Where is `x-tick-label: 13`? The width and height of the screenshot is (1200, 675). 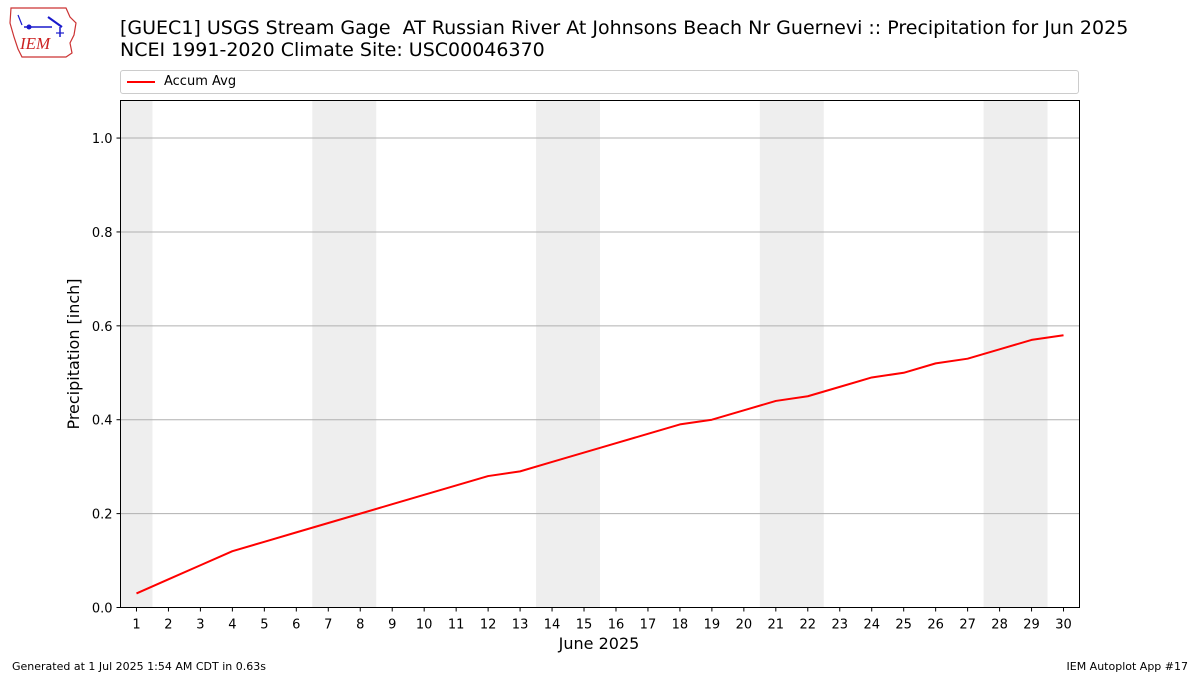 x-tick-label: 13 is located at coordinates (520, 625).